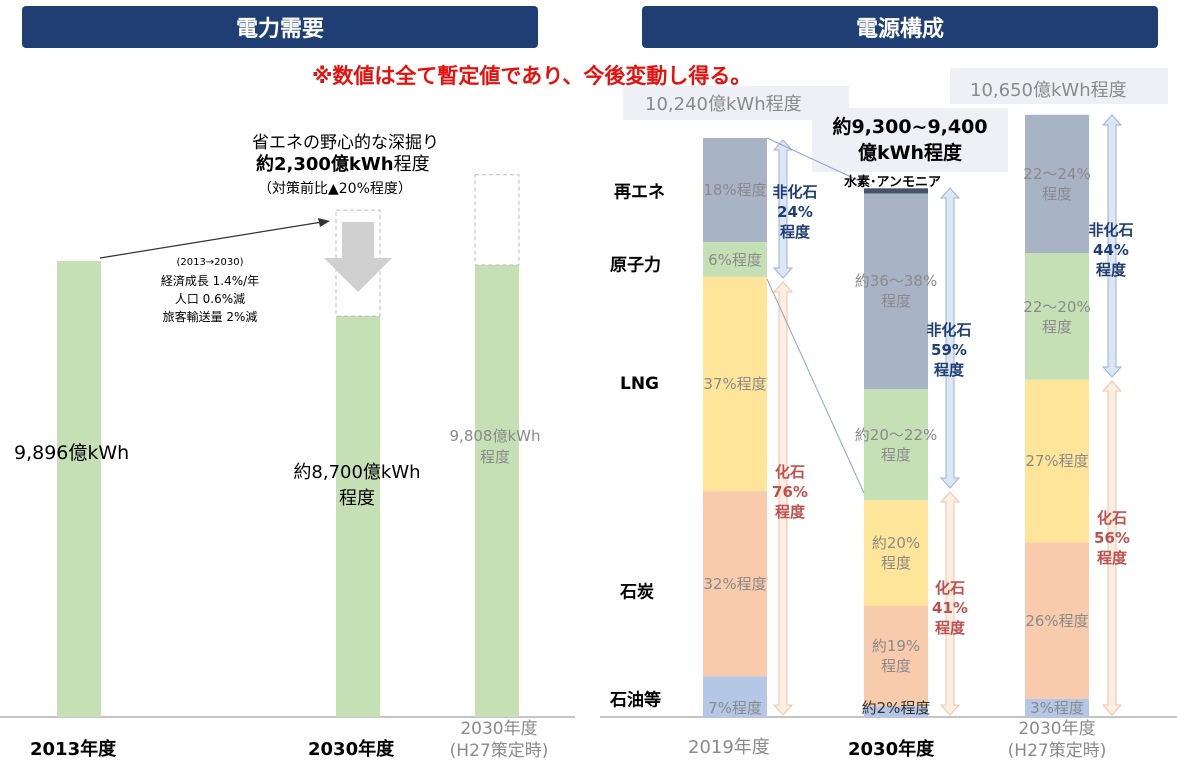 This screenshot has height=765, width=1177. I want to click on savings-sub: （対策前比▲20%程度）, so click(335, 189).